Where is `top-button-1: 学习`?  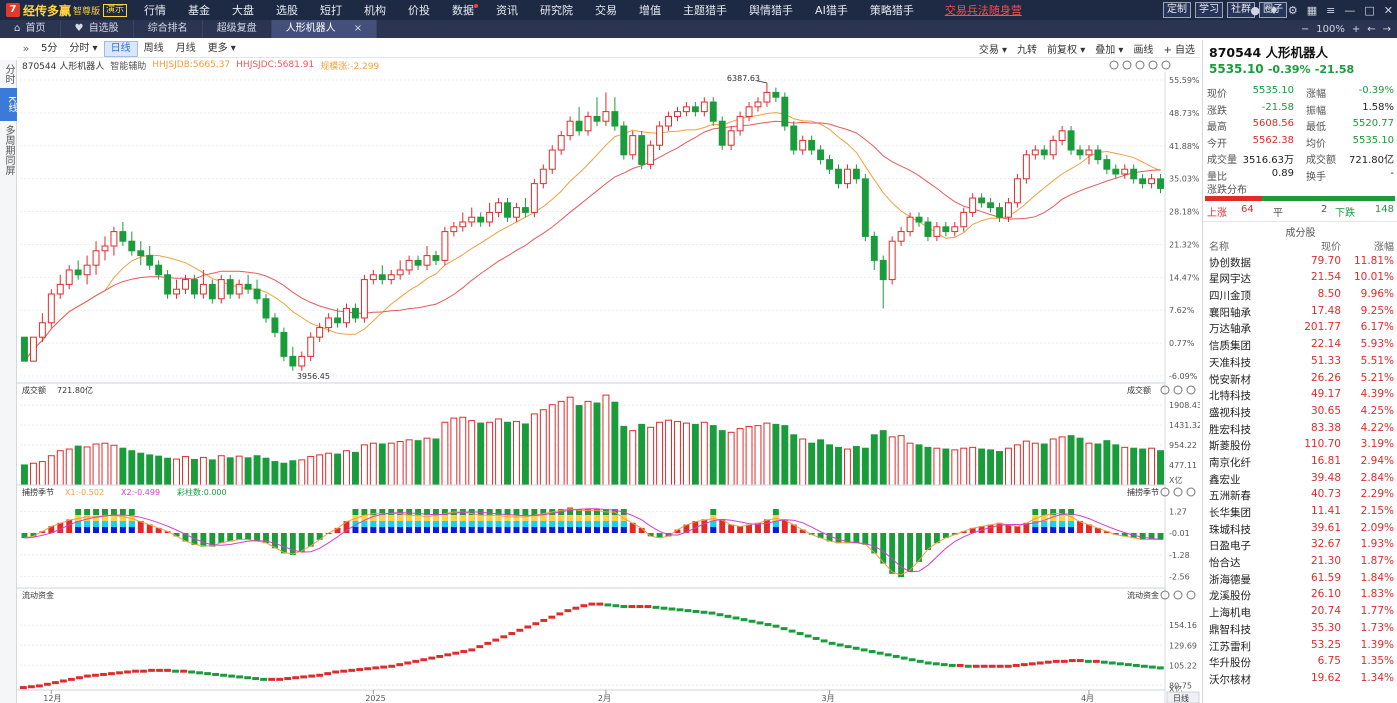
top-button-1: 学习 is located at coordinates (1209, 10).